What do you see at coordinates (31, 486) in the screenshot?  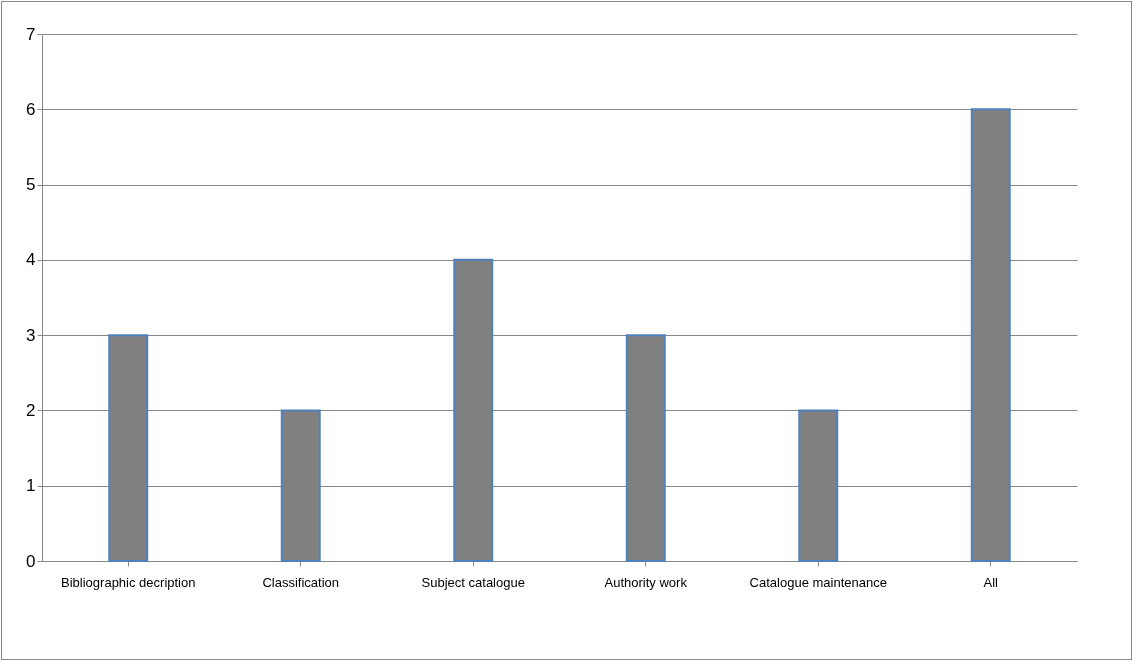 I see `y-tick-label: 1` at bounding box center [31, 486].